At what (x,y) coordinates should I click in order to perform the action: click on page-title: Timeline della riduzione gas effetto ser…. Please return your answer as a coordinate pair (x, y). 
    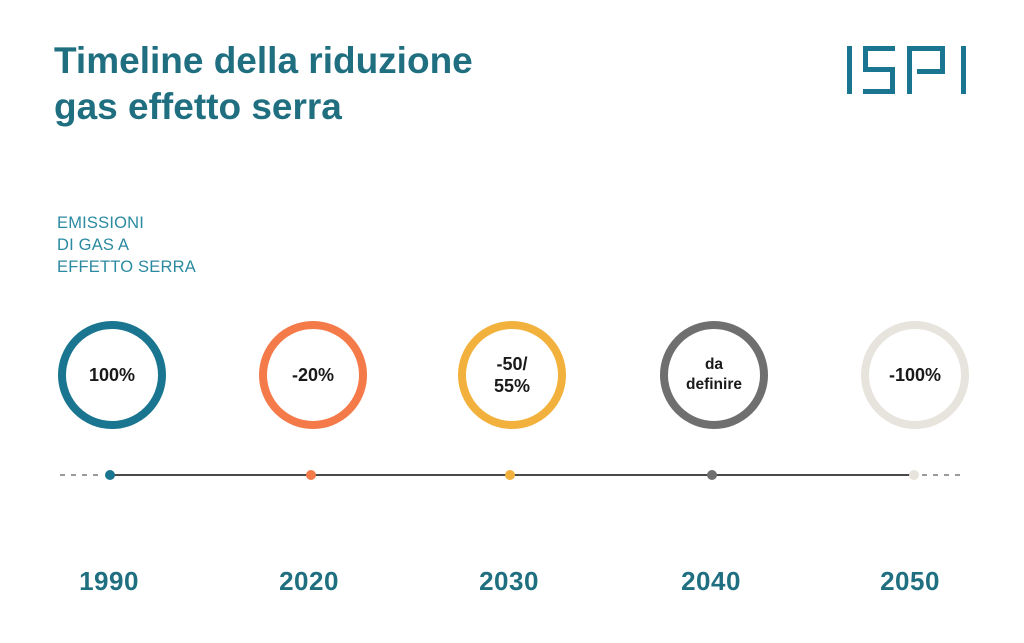
    Looking at the image, I should click on (263, 84).